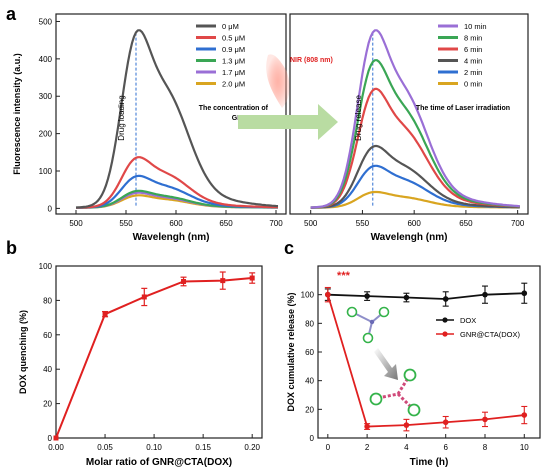 The width and height of the screenshot is (550, 476). I want to click on legend-label: 2.0 μM, so click(233, 84).